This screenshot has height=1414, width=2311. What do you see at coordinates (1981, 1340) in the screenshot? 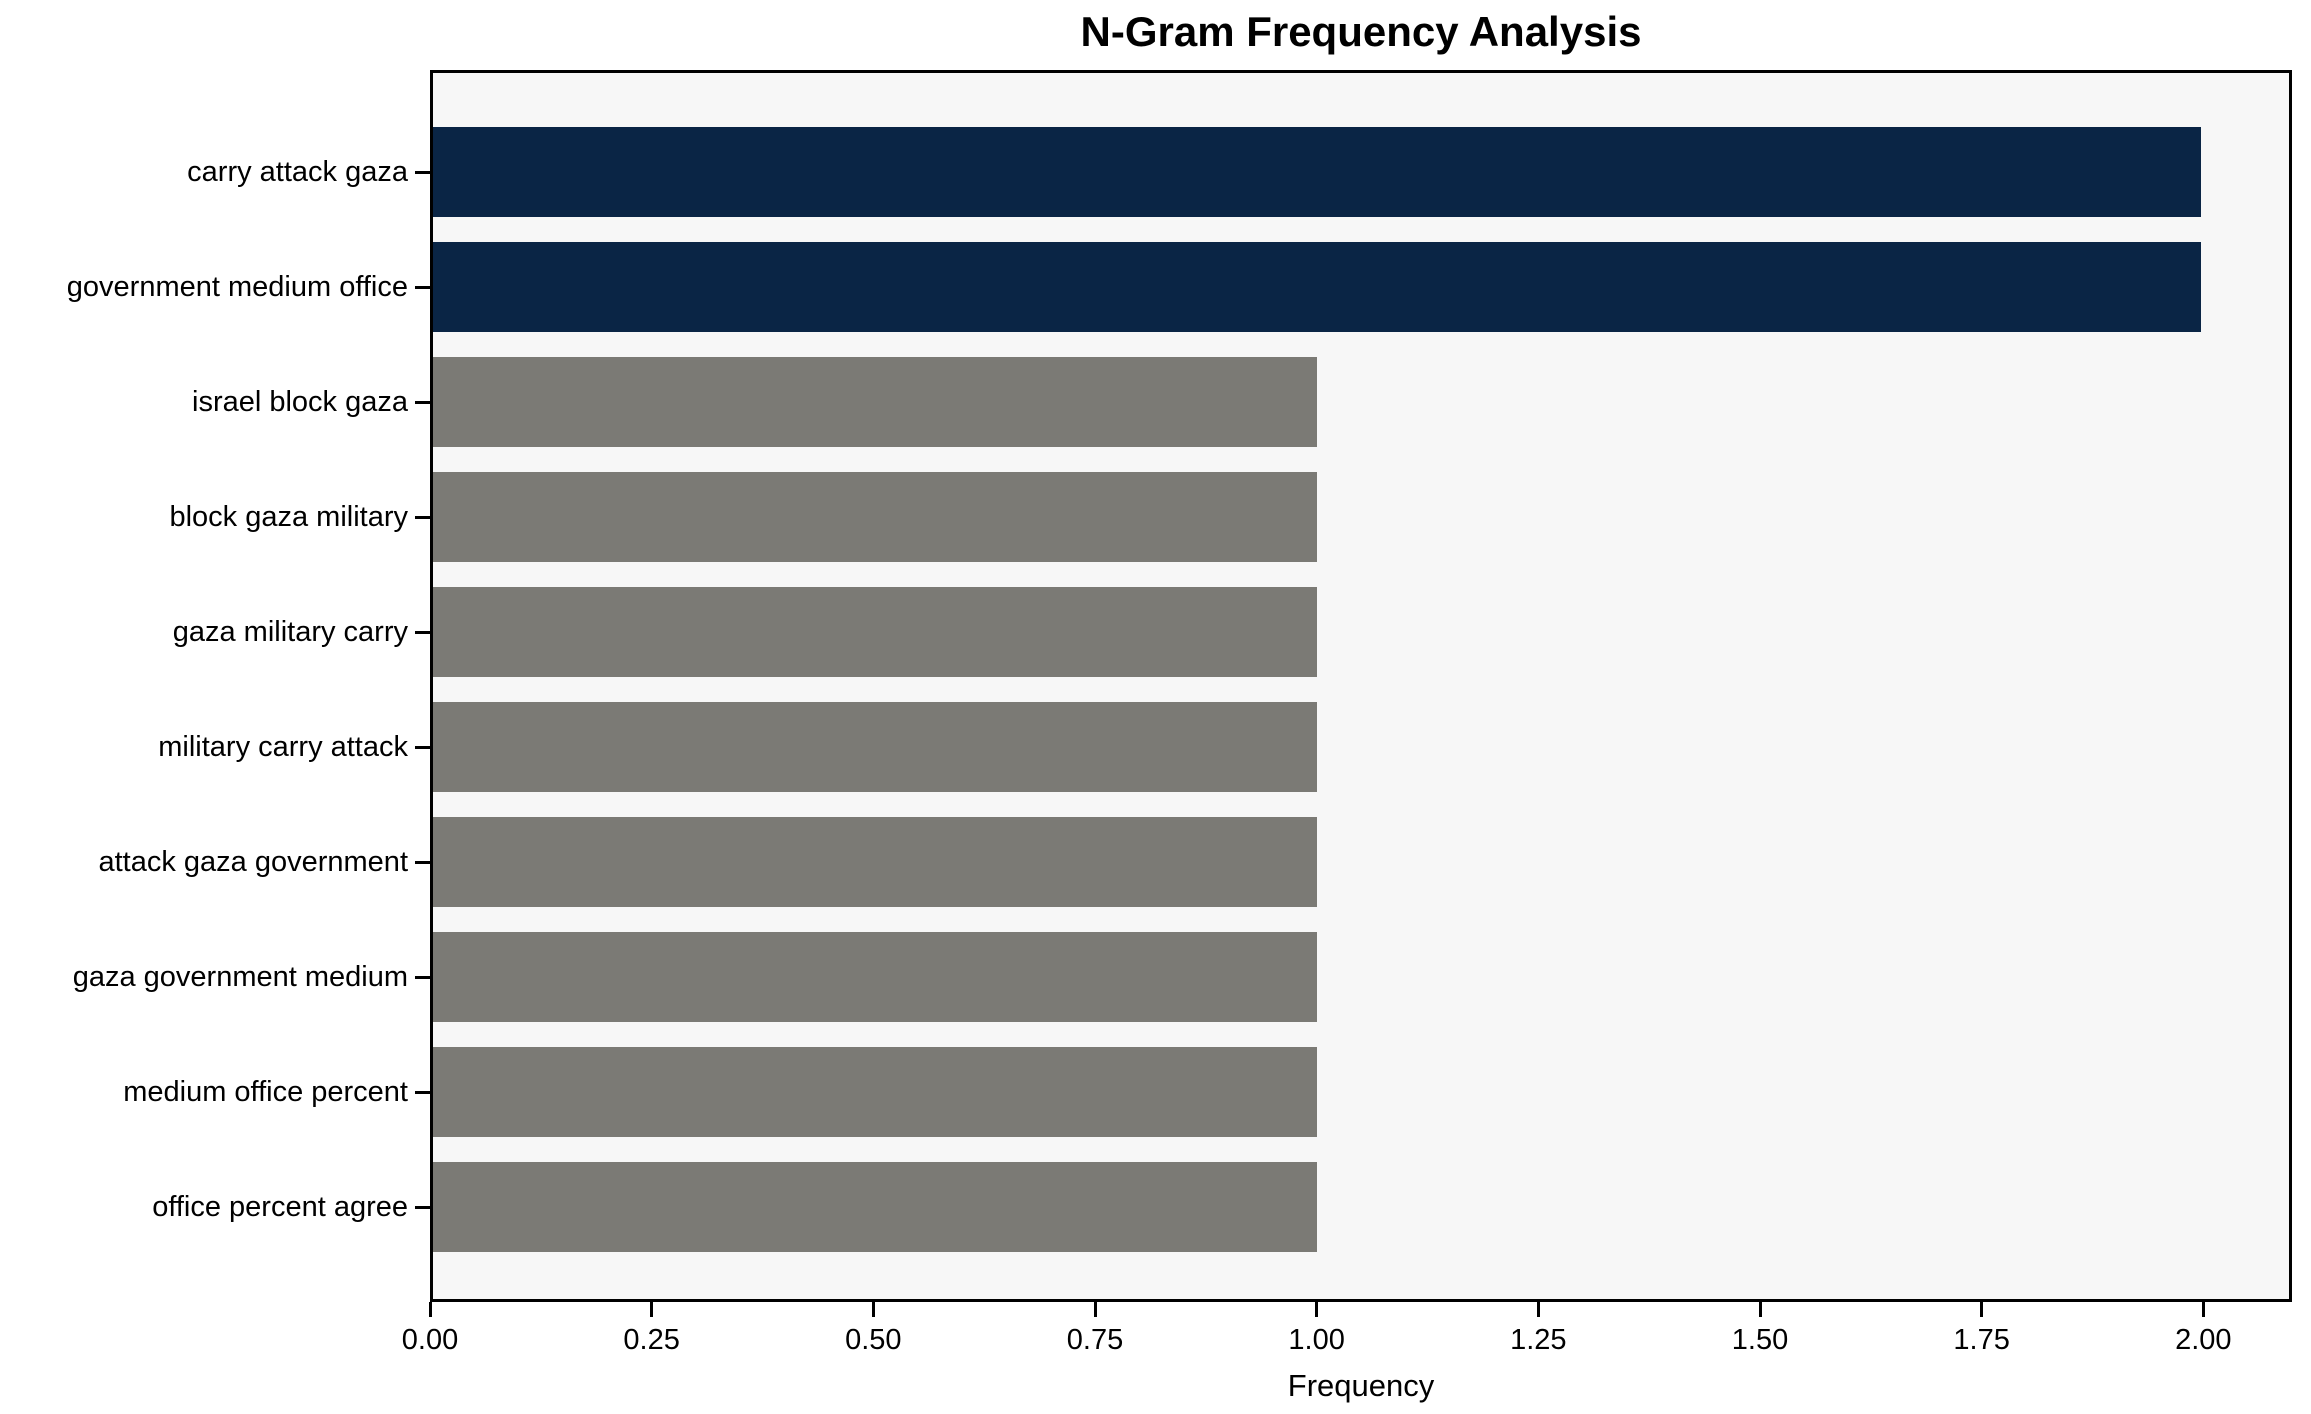
I see `x-tick-label: 1.75` at bounding box center [1981, 1340].